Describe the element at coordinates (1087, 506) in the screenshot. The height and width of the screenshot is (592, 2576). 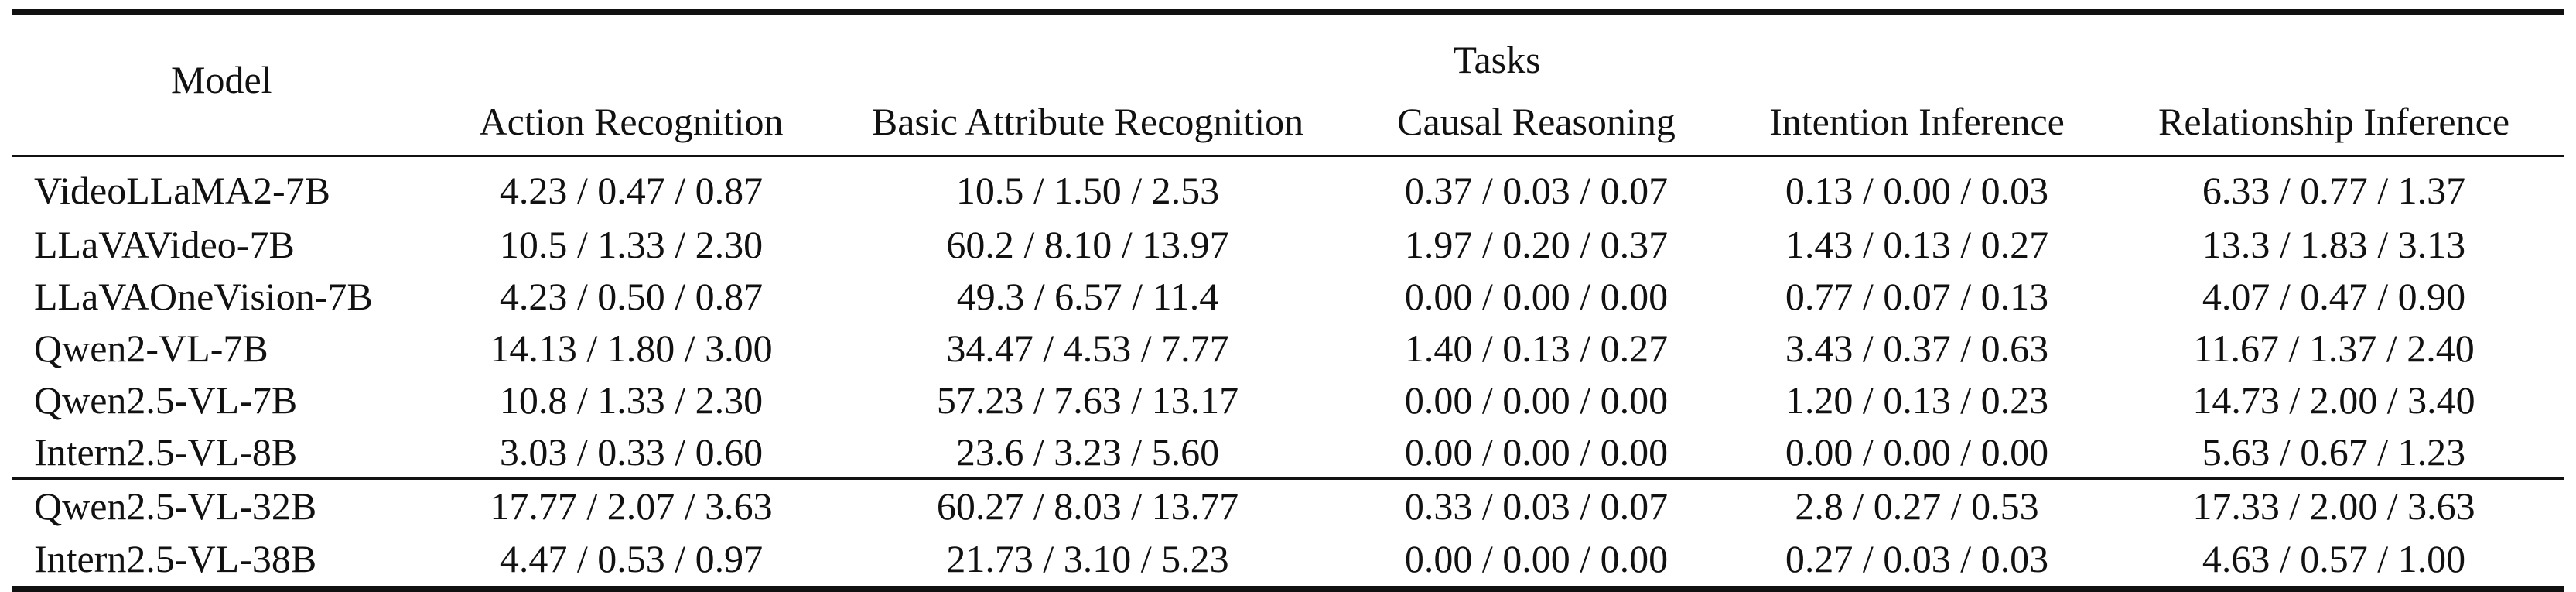
I see `score-cell: 60.27 / 8.03 / 13.77` at that location.